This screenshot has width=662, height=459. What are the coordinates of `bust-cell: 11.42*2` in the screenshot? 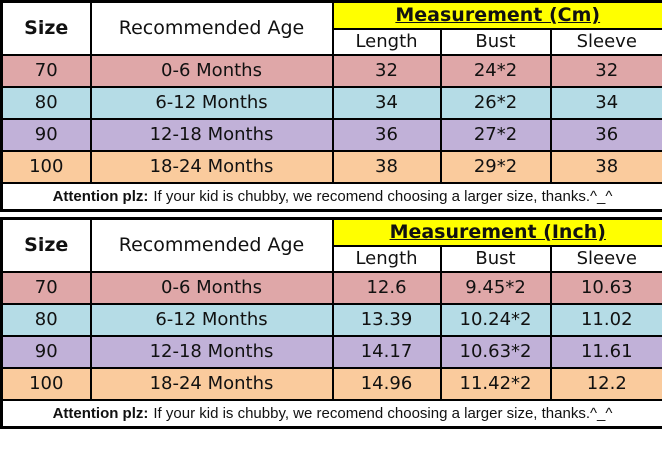 It's located at (495, 383).